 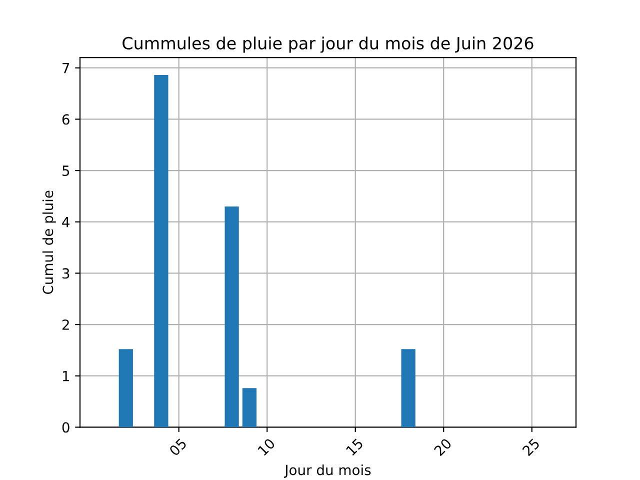 What do you see at coordinates (49, 242) in the screenshot?
I see `y-axis-title: Cumul de pluie` at bounding box center [49, 242].